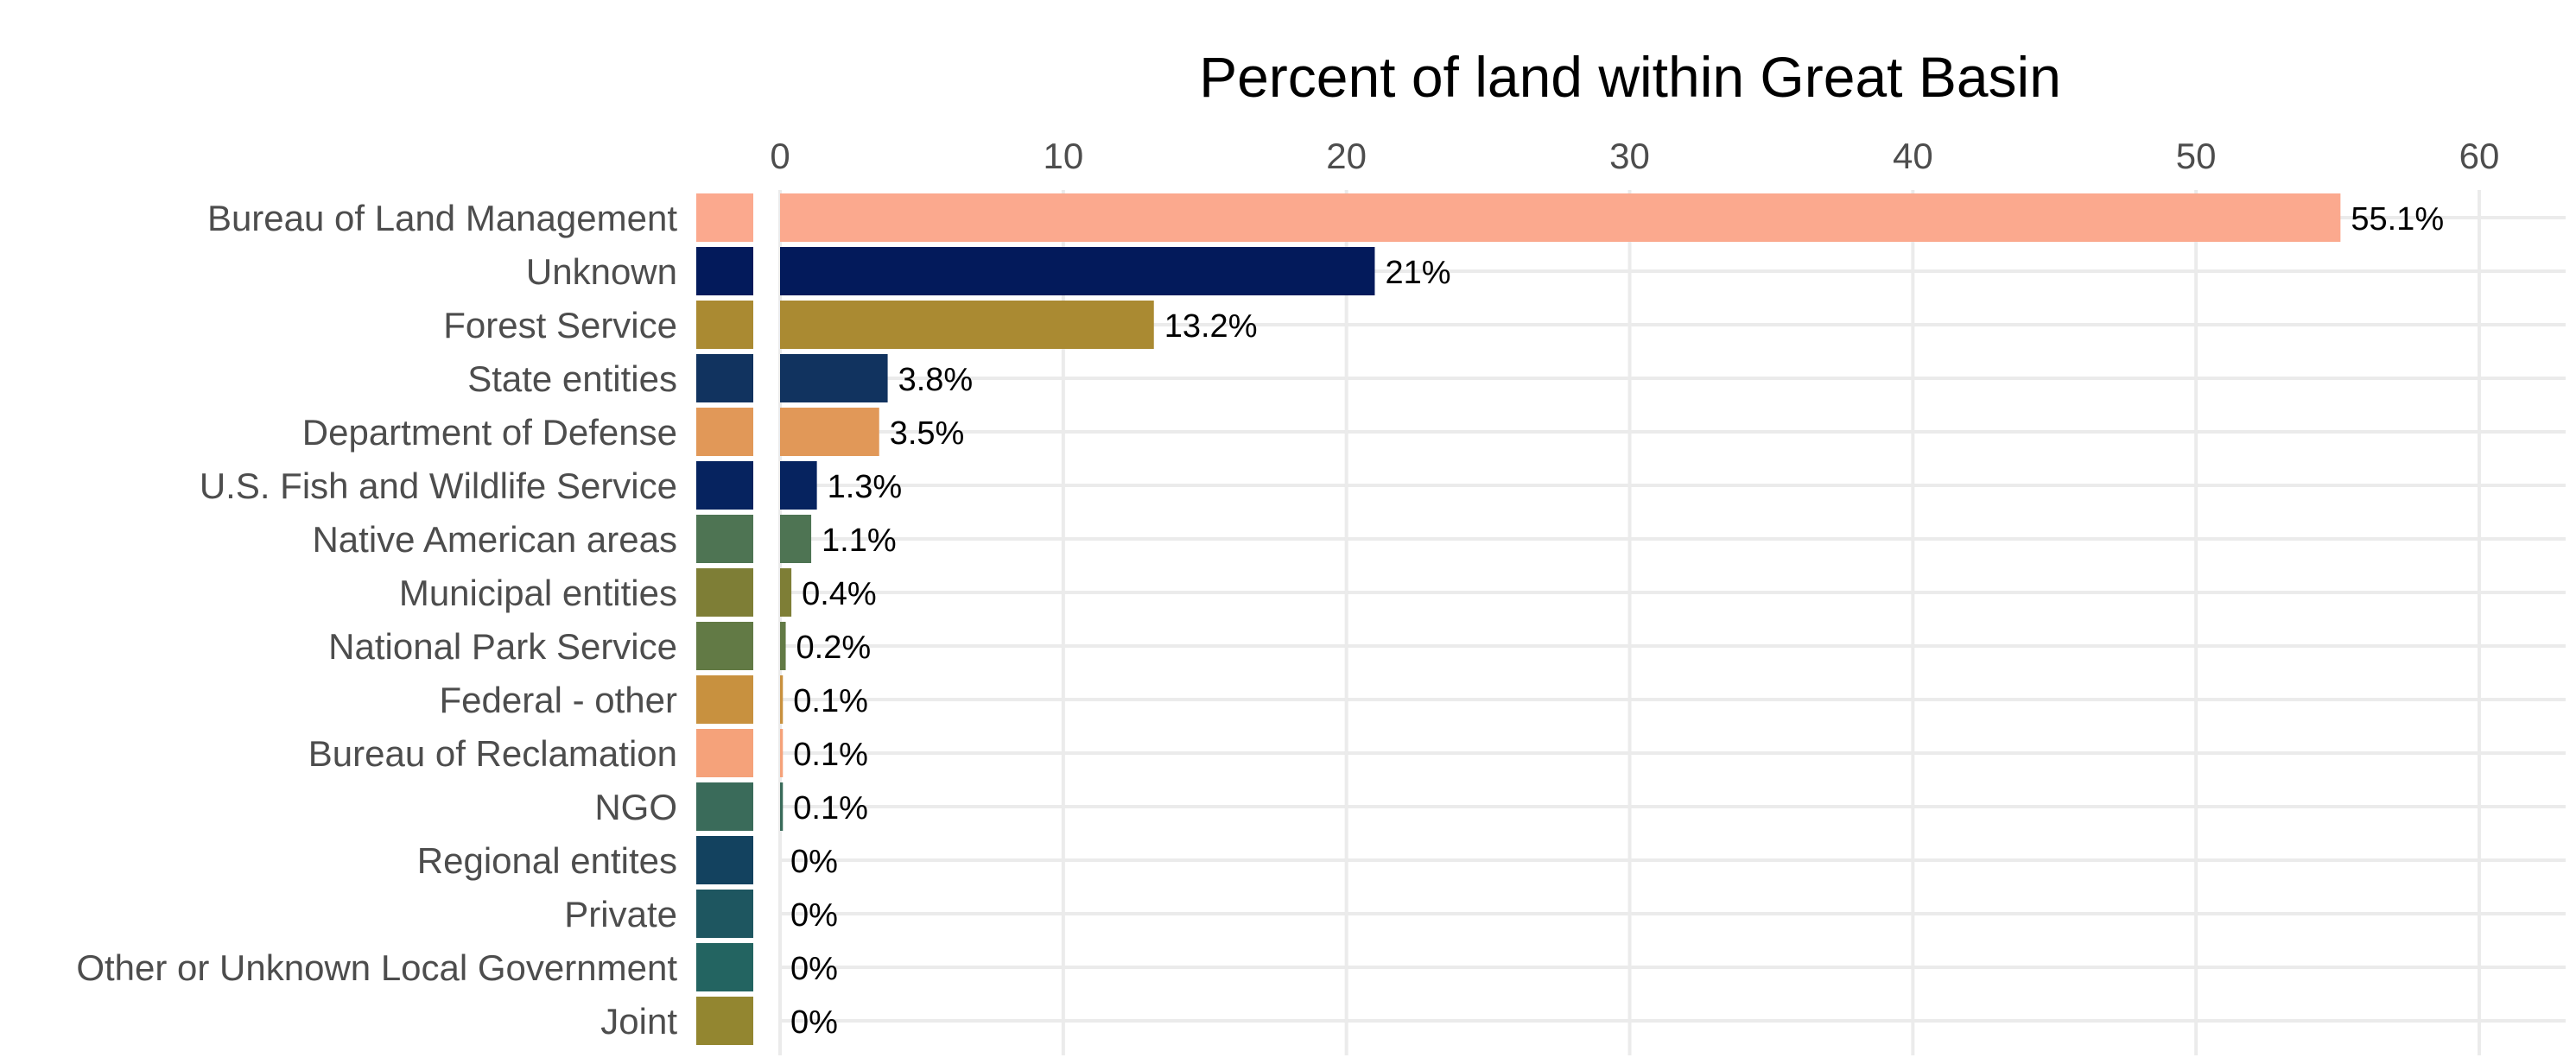  What do you see at coordinates (865, 487) in the screenshot?
I see `value-label: 1.3%` at bounding box center [865, 487].